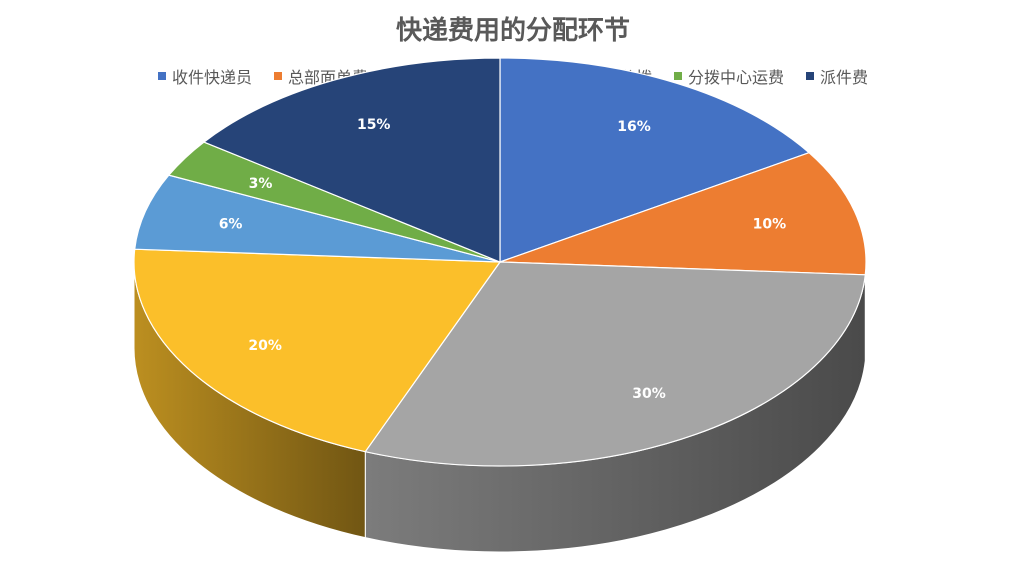  What do you see at coordinates (231, 224) in the screenshot?
I see `data-label: 6%` at bounding box center [231, 224].